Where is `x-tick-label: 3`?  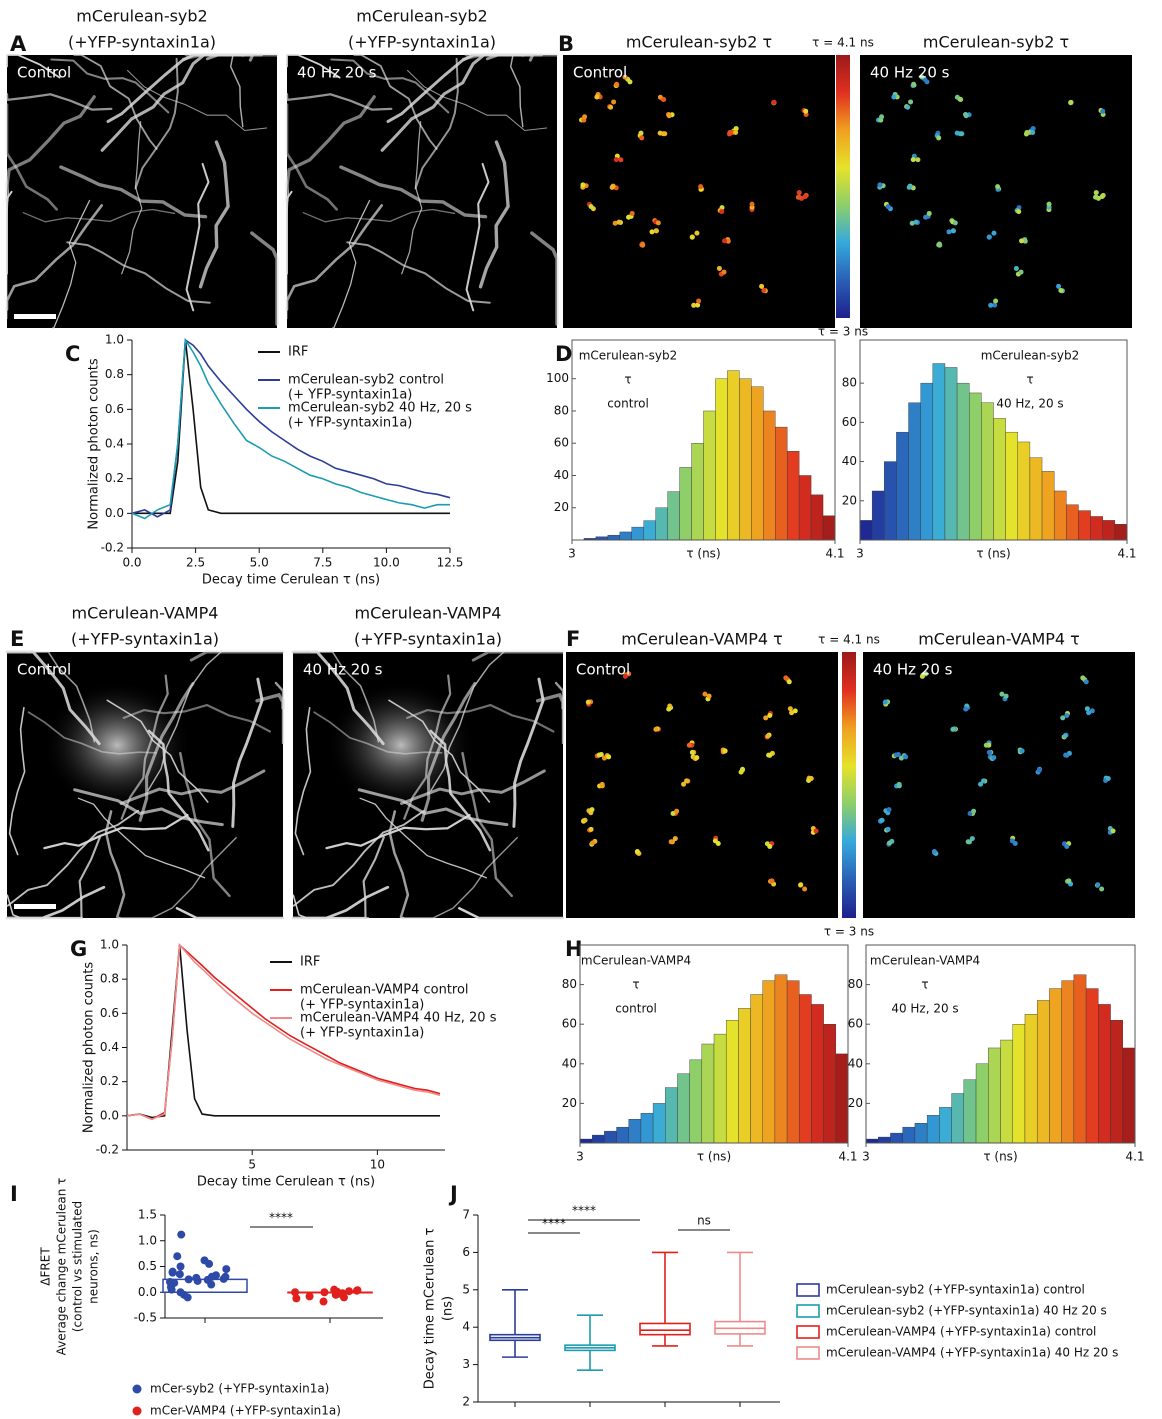 x-tick-label: 3 is located at coordinates (572, 554).